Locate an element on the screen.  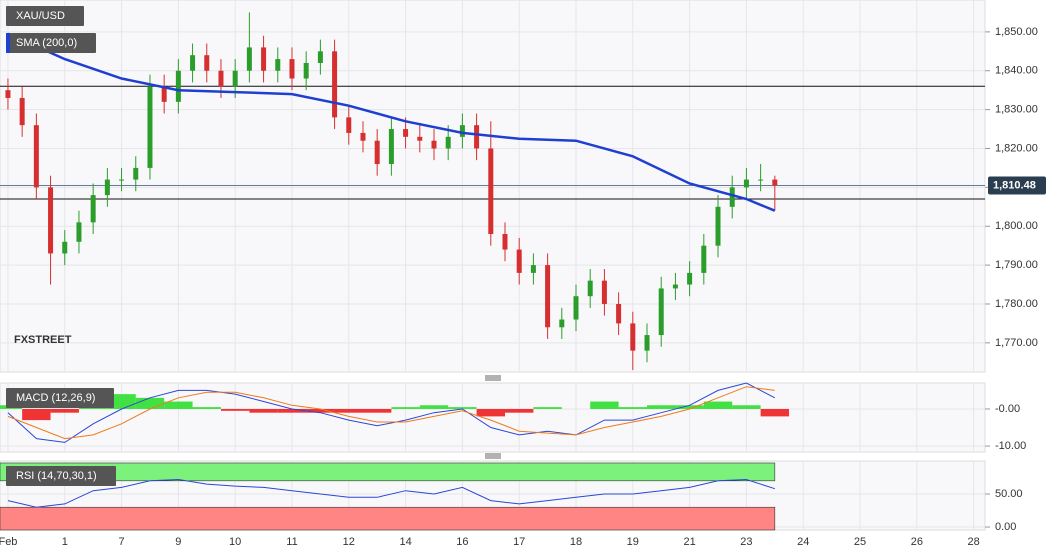
y-tick-label: 0.00 is located at coordinates (1005, 527).